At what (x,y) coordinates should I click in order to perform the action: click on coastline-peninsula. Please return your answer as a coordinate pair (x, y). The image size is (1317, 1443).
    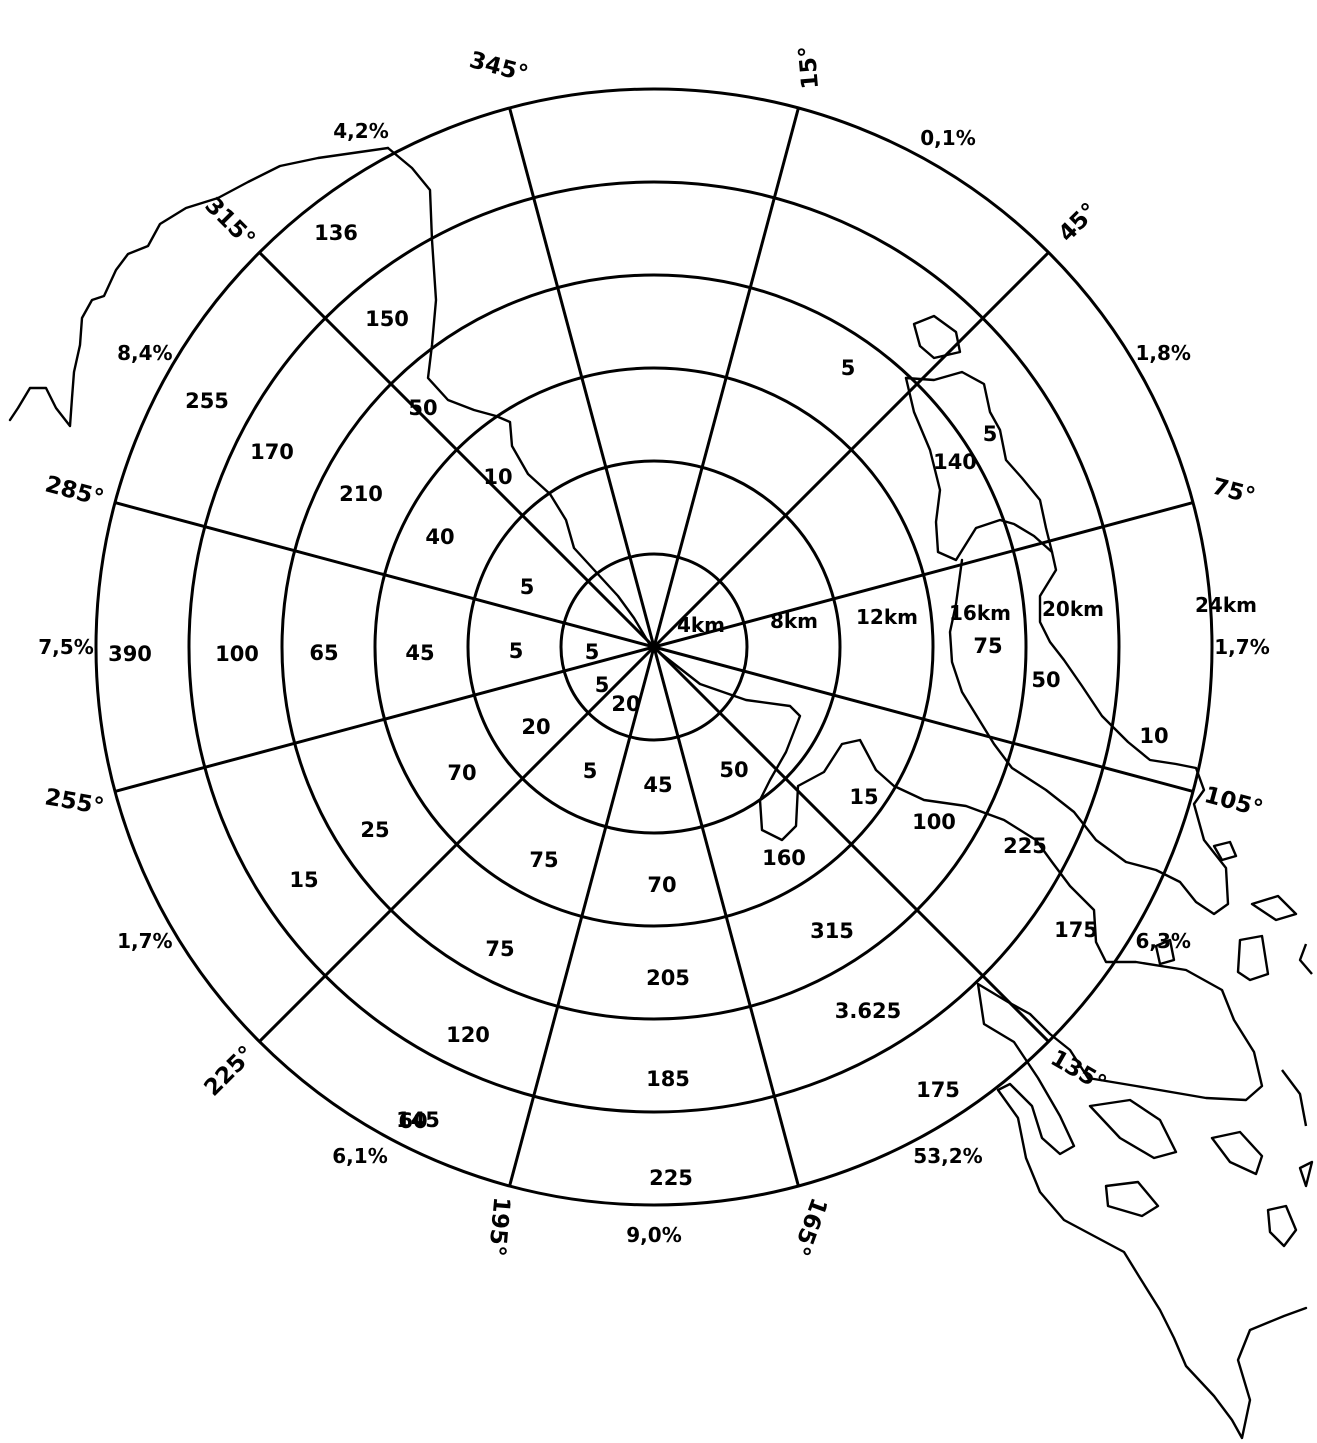
    Looking at the image, I should click on (519, 396).